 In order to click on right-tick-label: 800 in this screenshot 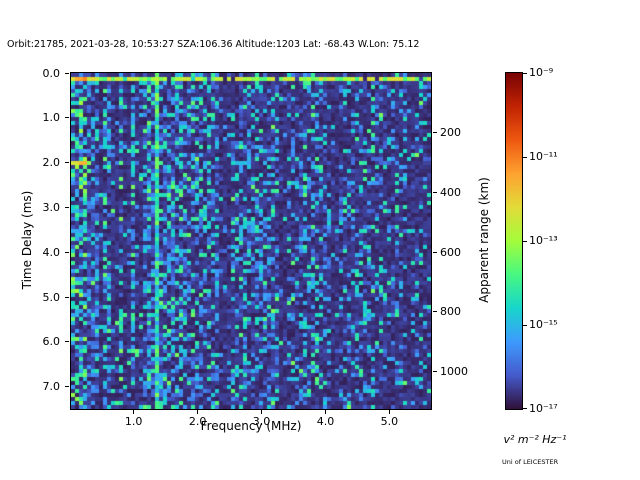, I will do `click(450, 312)`.